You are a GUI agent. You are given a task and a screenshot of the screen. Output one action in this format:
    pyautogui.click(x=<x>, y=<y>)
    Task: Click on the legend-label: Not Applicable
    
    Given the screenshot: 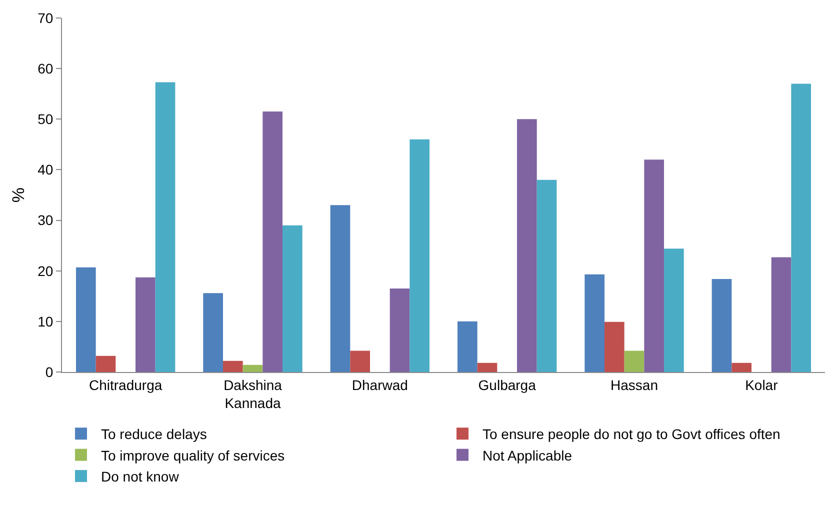 What is the action you would take?
    pyautogui.click(x=527, y=455)
    